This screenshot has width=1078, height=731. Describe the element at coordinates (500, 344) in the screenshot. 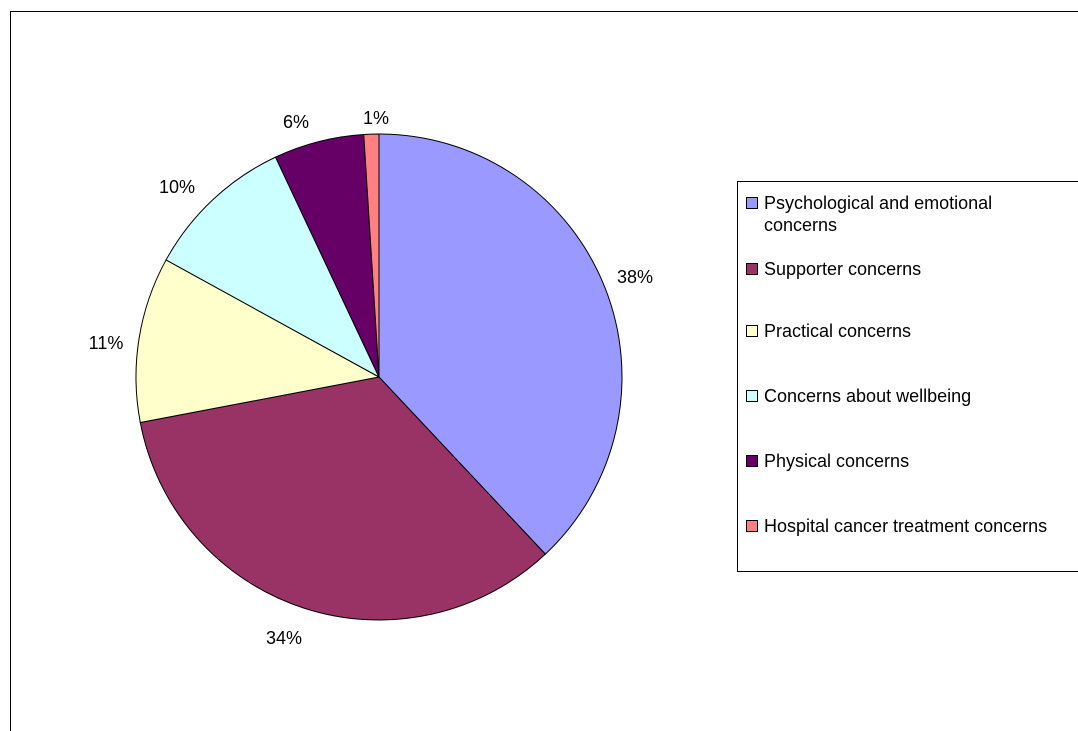

I see `pie-slice-psychological-and-emotional-concerns` at that location.